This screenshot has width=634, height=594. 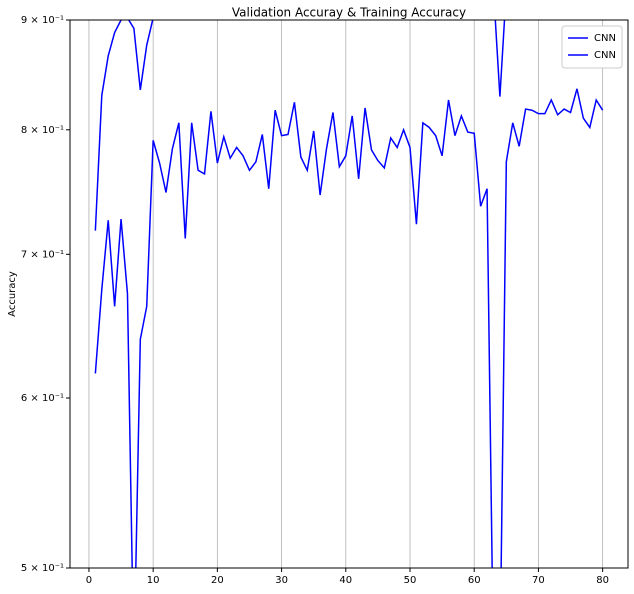 I want to click on x-tick-label: 0, so click(x=89, y=580).